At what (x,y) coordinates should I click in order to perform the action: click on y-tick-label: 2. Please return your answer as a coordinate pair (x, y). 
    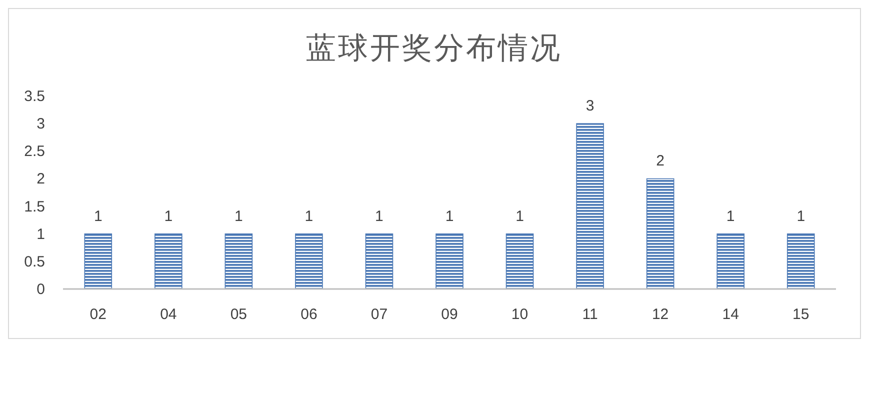
    Looking at the image, I should click on (40, 179).